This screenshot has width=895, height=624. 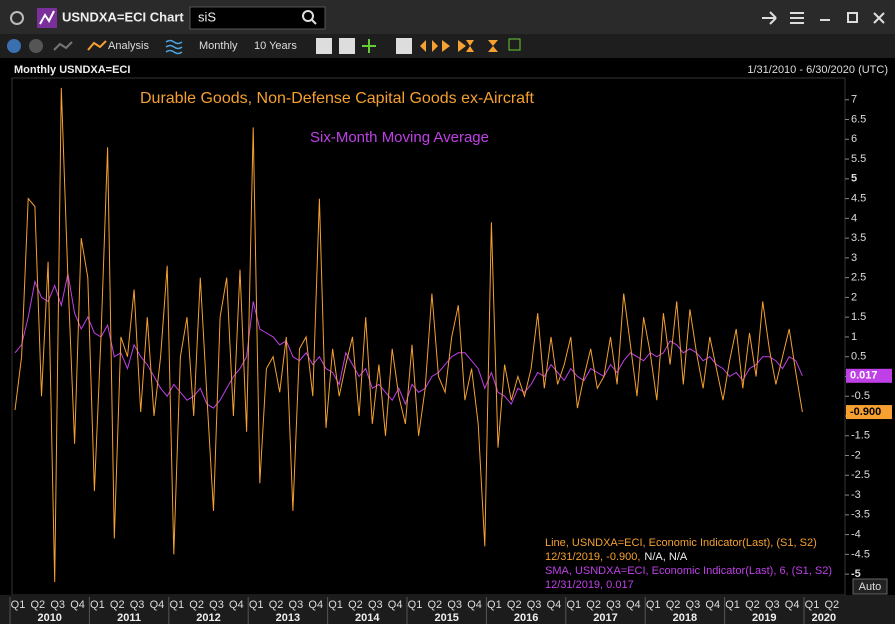 What do you see at coordinates (207, 16) in the screenshot?
I see `search-text: siS` at bounding box center [207, 16].